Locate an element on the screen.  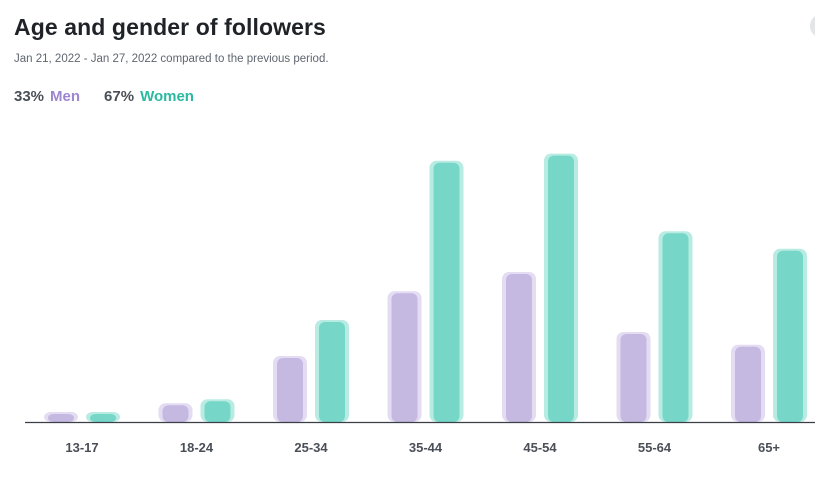
x-tick-label: 13-17 is located at coordinates (81, 447).